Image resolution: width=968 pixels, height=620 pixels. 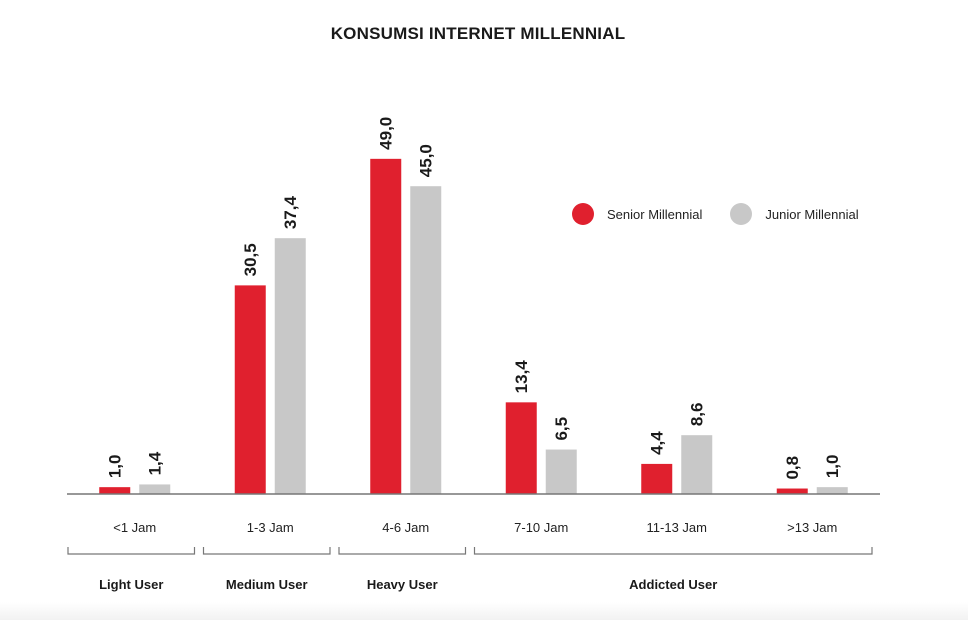 What do you see at coordinates (402, 584) in the screenshot?
I see `group-label-2: Heavy User` at bounding box center [402, 584].